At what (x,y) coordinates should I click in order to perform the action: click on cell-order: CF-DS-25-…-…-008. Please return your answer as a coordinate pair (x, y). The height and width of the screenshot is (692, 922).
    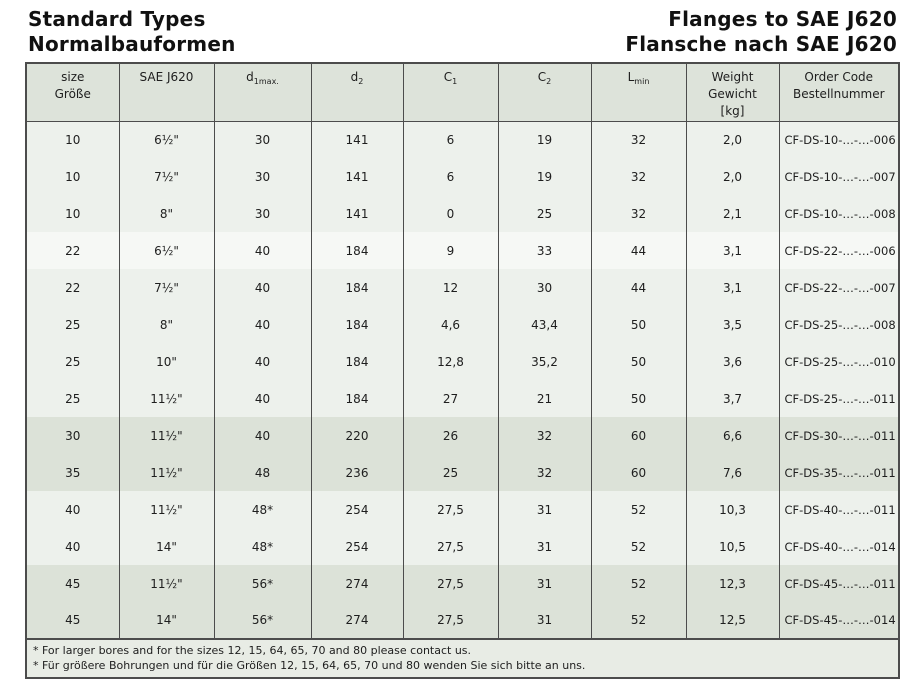
    Looking at the image, I should click on (838, 324).